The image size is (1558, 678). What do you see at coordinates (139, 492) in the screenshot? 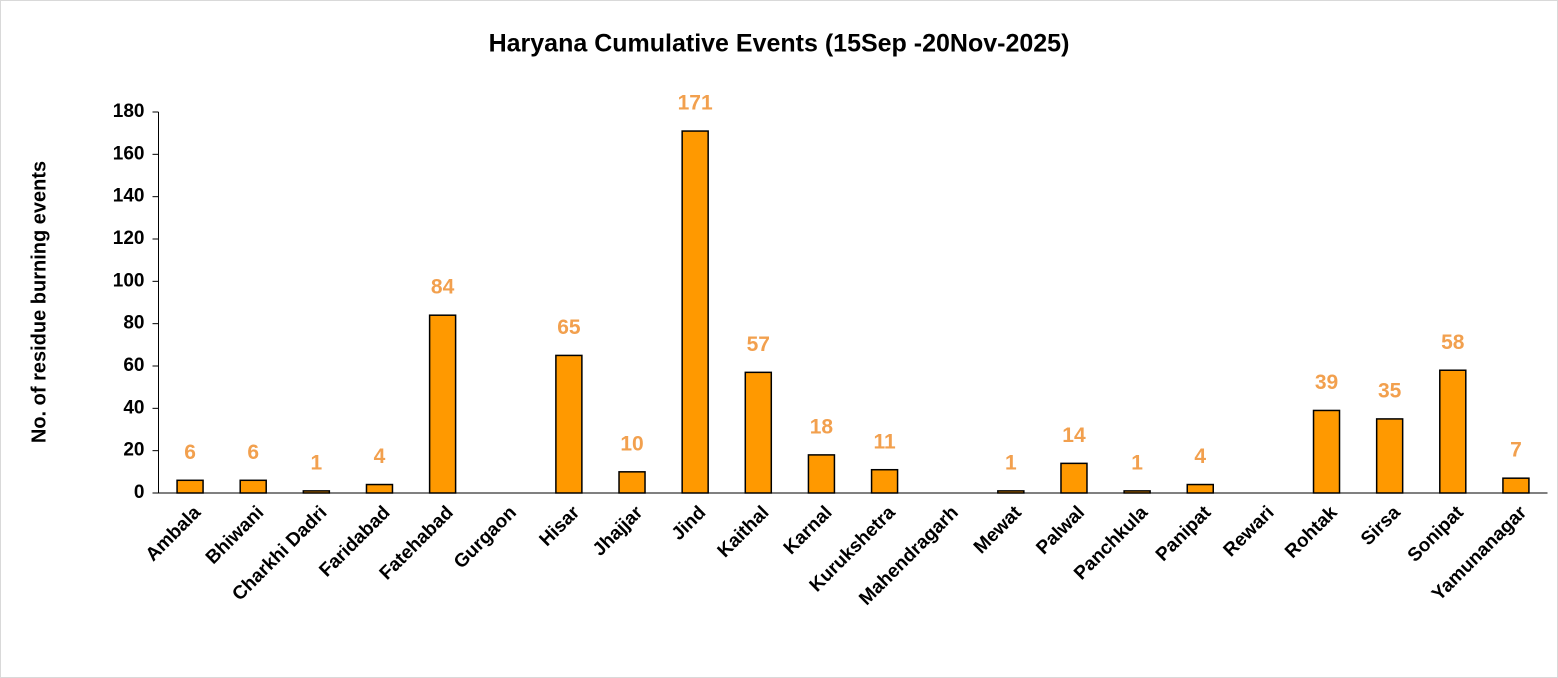
I see `y-tick-label: 0` at bounding box center [139, 492].